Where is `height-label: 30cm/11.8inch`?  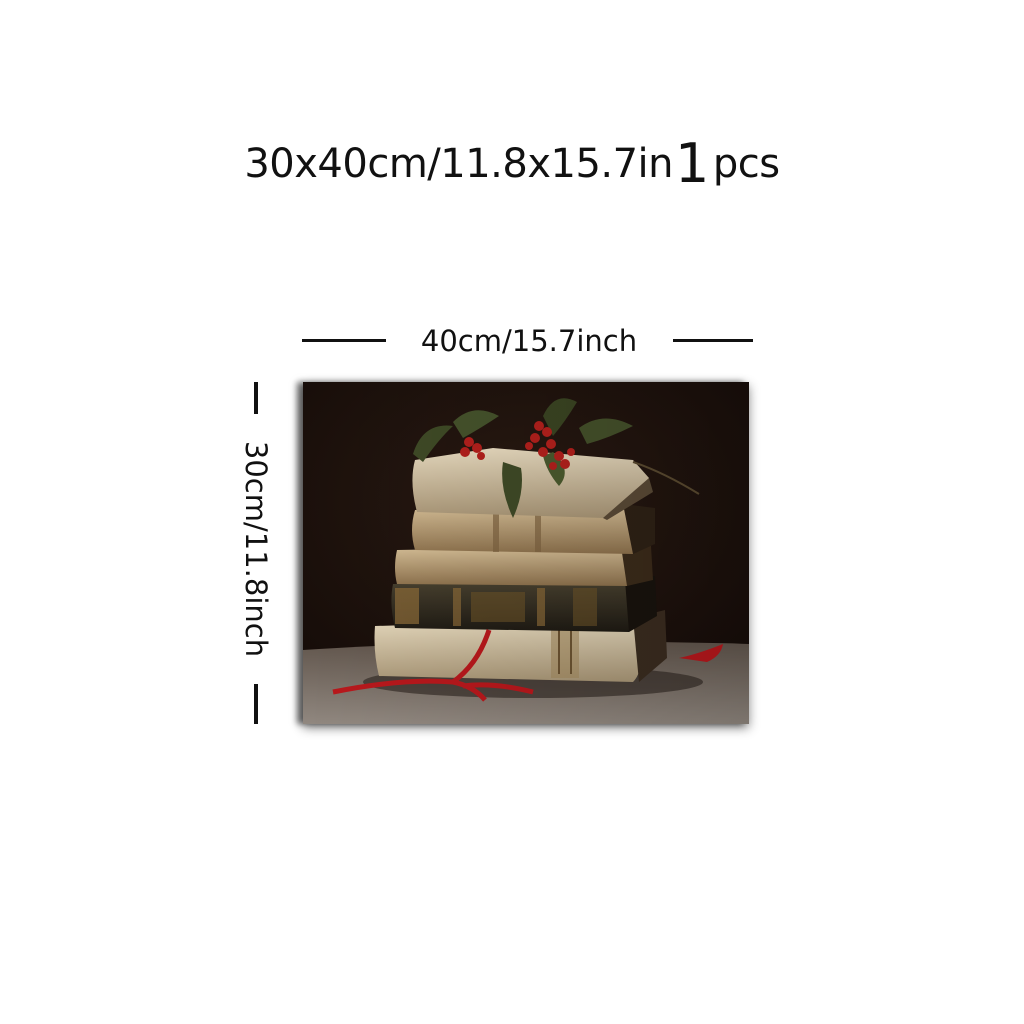 height-label: 30cm/11.8inch is located at coordinates (256, 549).